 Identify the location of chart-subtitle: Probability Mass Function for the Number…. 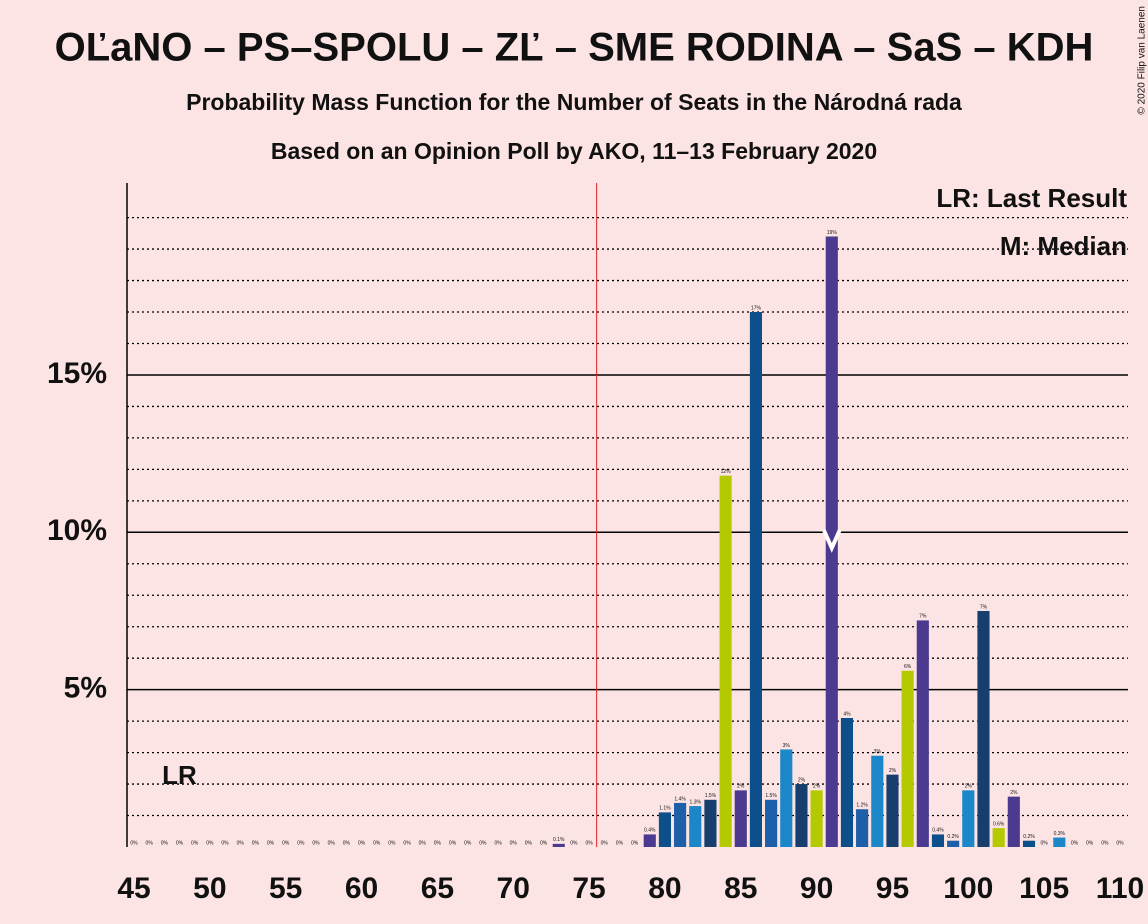
(574, 102).